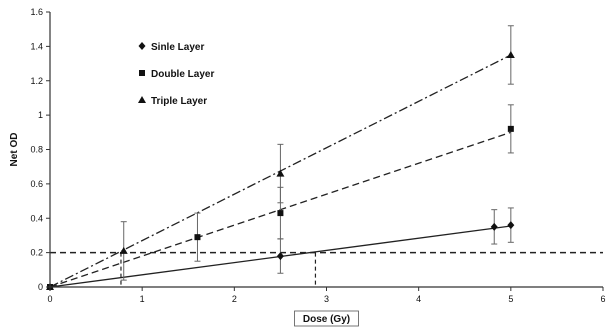  I want to click on legend-label: Sinle Layer, so click(177, 47).